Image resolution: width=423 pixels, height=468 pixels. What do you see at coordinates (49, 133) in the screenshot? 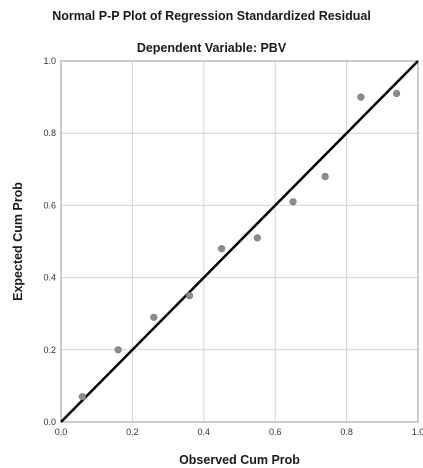
I see `y-tick-label: 0.8` at bounding box center [49, 133].